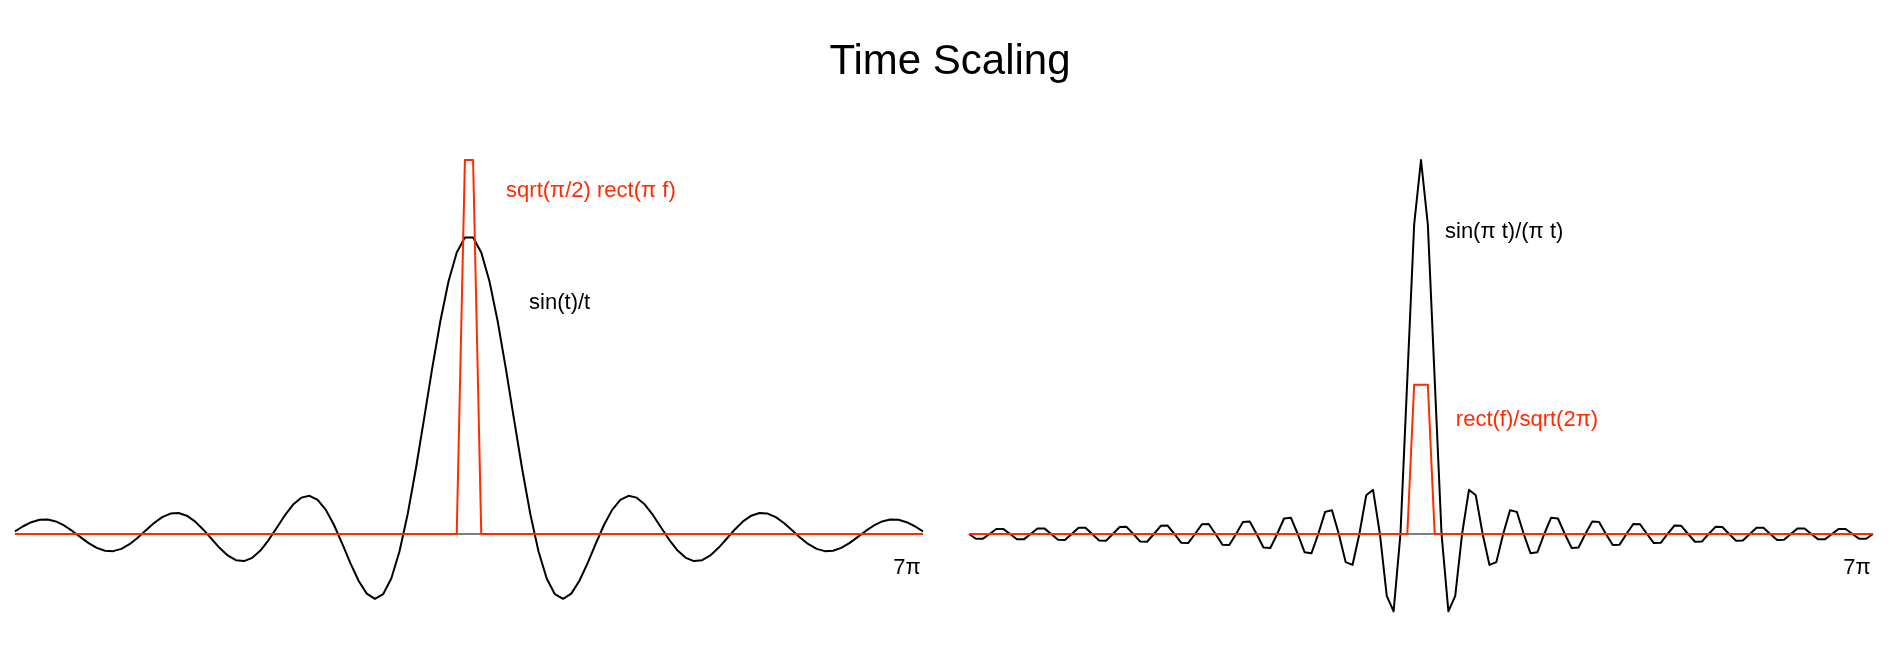 The image size is (1900, 648). I want to click on series-label: sin(π t)/(π t), so click(1504, 230).